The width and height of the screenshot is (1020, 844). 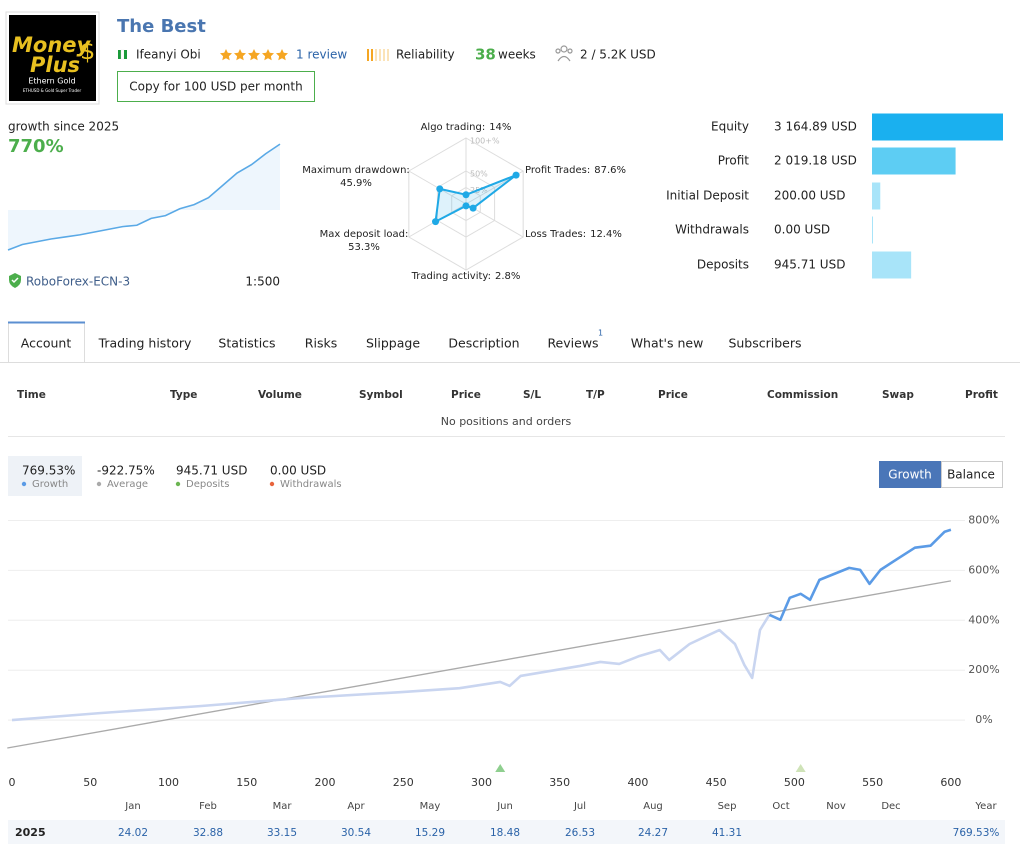 I want to click on stat-name: Withdrawals, so click(x=712, y=230).